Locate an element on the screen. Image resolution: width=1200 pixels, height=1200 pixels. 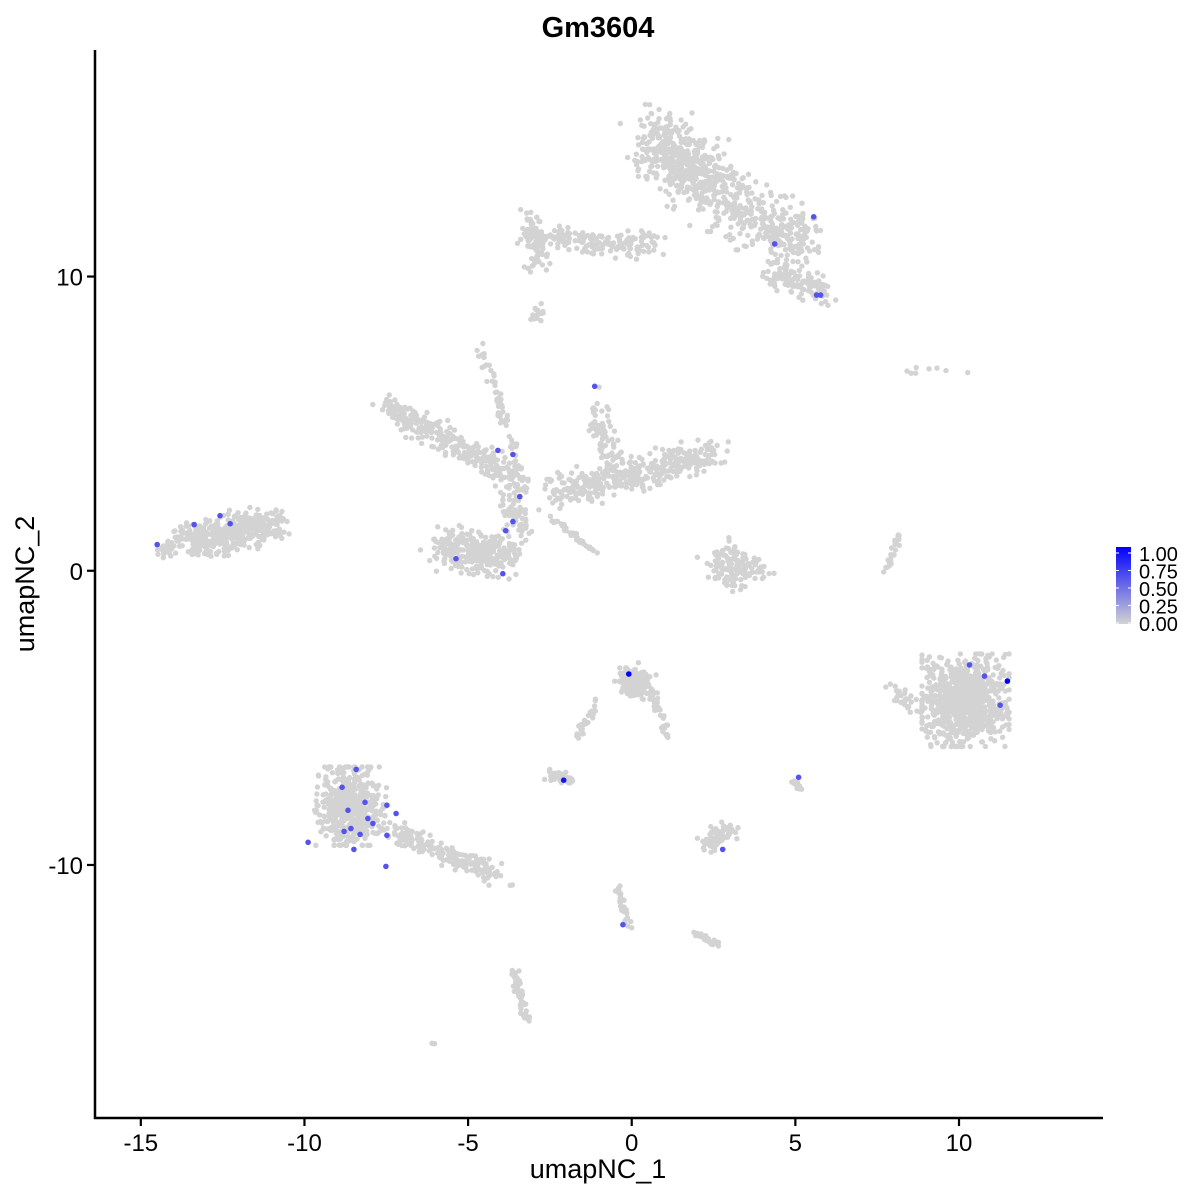
chart-title: Gm3604 is located at coordinates (598, 28).